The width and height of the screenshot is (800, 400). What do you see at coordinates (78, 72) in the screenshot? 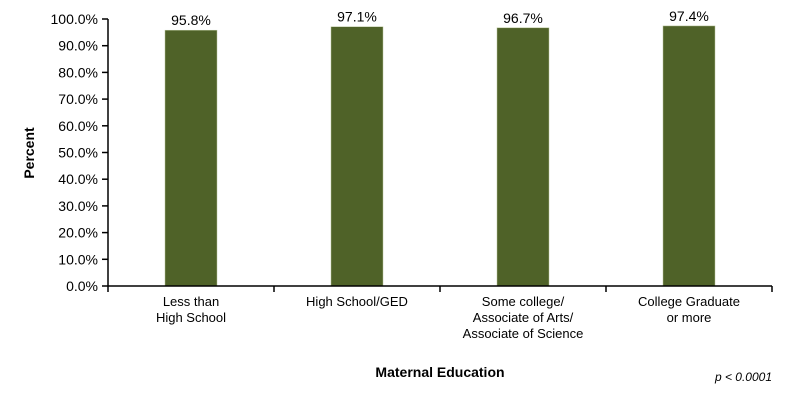
I see `y-tick-label: 80.0%` at bounding box center [78, 72].